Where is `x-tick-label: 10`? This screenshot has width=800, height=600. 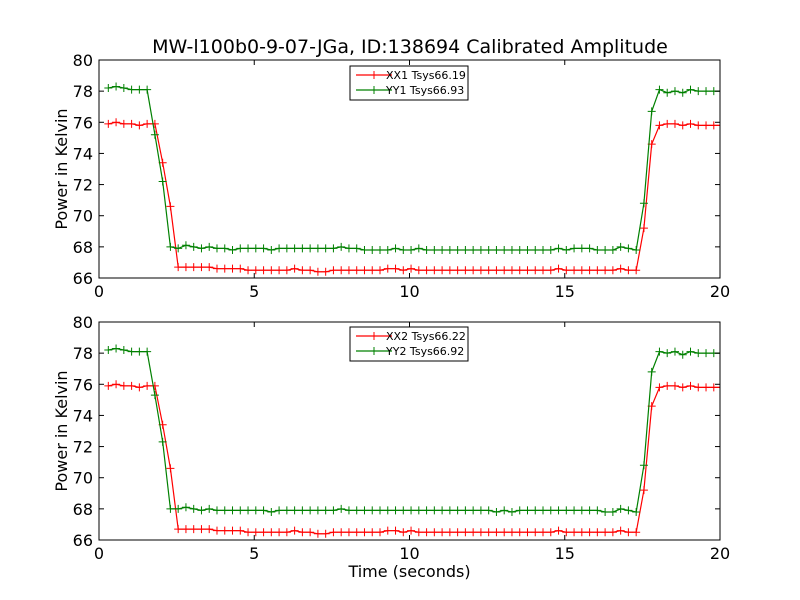
x-tick-label: 10 is located at coordinates (409, 553).